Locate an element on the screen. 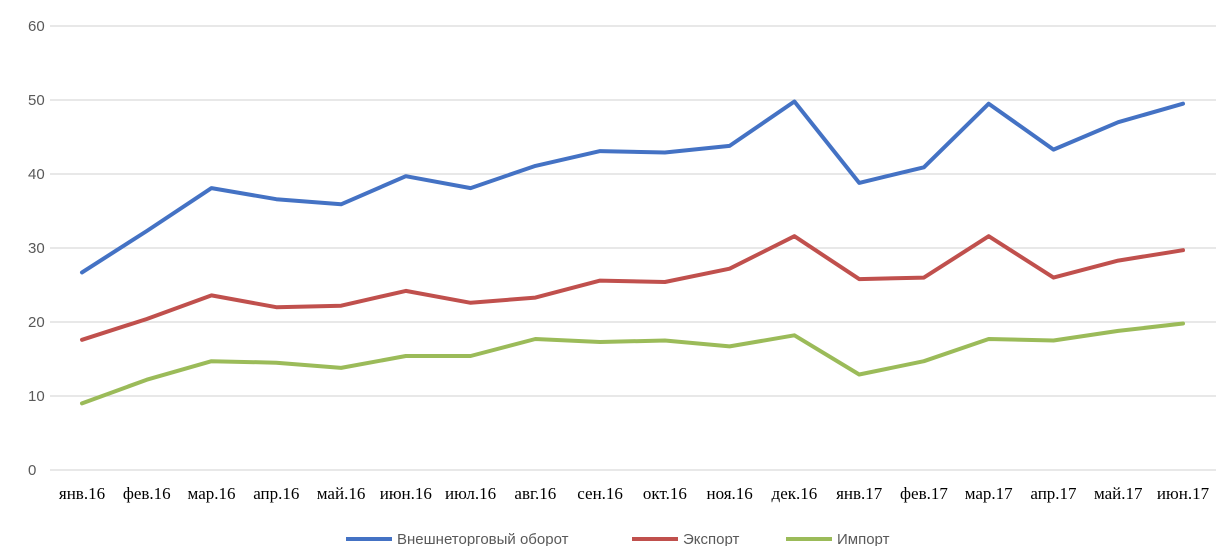 This screenshot has width=1219, height=546. y-tick-label: 30 is located at coordinates (36, 248).